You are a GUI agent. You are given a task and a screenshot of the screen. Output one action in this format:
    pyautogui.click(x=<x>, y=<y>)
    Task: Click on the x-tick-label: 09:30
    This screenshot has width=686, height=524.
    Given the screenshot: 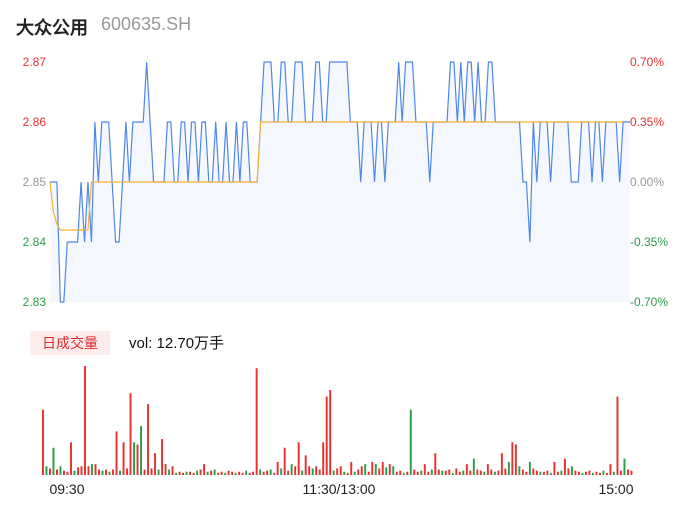 What is the action you would take?
    pyautogui.click(x=66, y=489)
    